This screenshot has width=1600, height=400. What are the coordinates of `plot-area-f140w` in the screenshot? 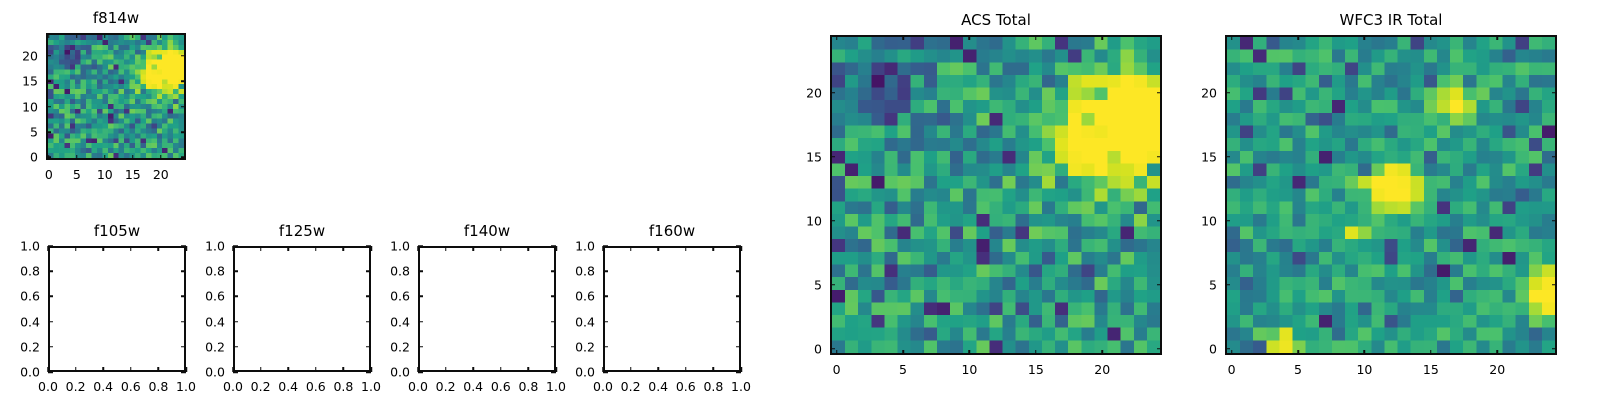 It's located at (487, 309).